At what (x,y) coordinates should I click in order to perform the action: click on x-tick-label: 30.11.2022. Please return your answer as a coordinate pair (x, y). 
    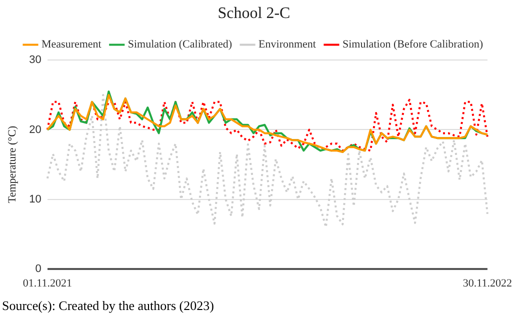
    Looking at the image, I should click on (487, 283).